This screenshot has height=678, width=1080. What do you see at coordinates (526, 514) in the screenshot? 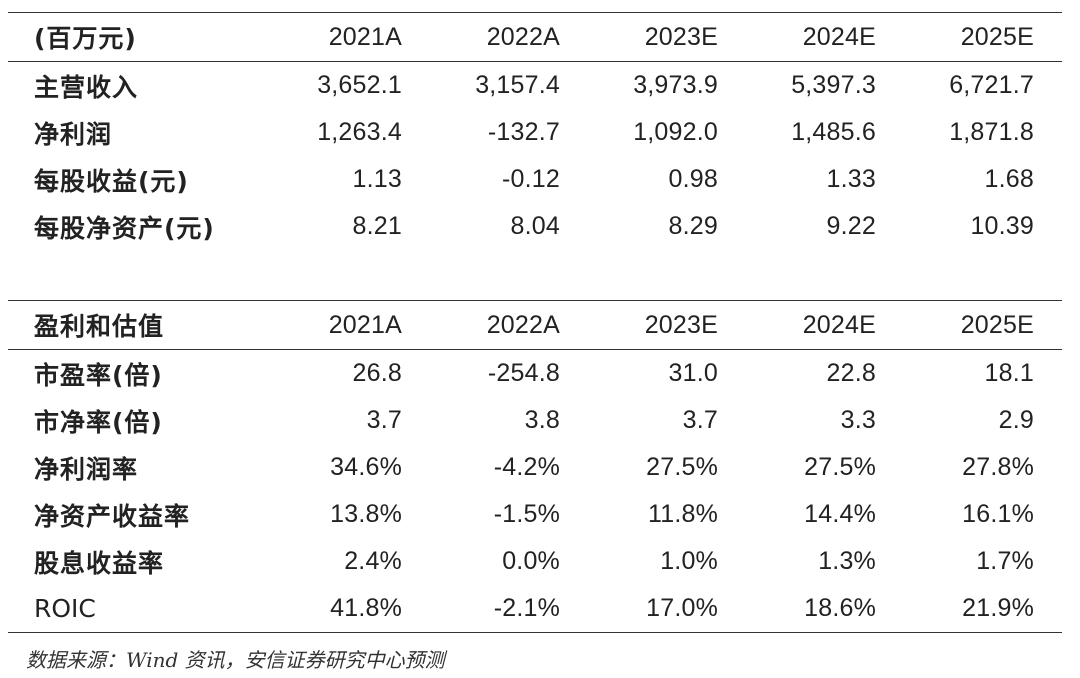
I see `cell-value: -1.5%` at bounding box center [526, 514].